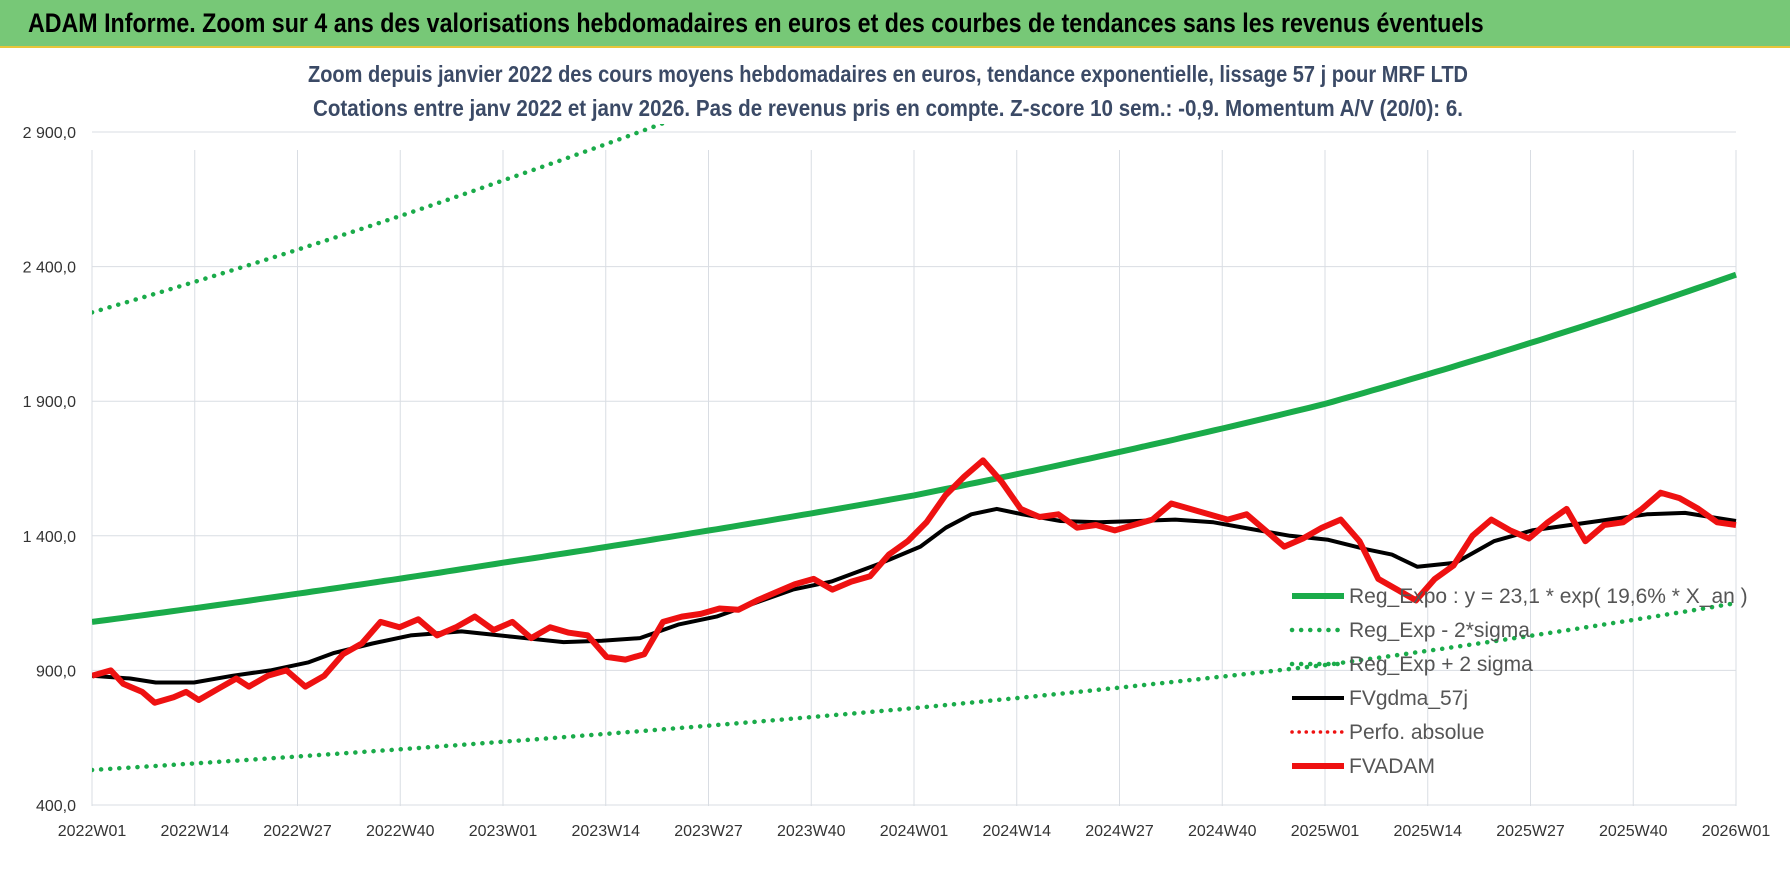 The image size is (1790, 887). I want to click on x-tick-label: 2024W14, so click(1017, 831).